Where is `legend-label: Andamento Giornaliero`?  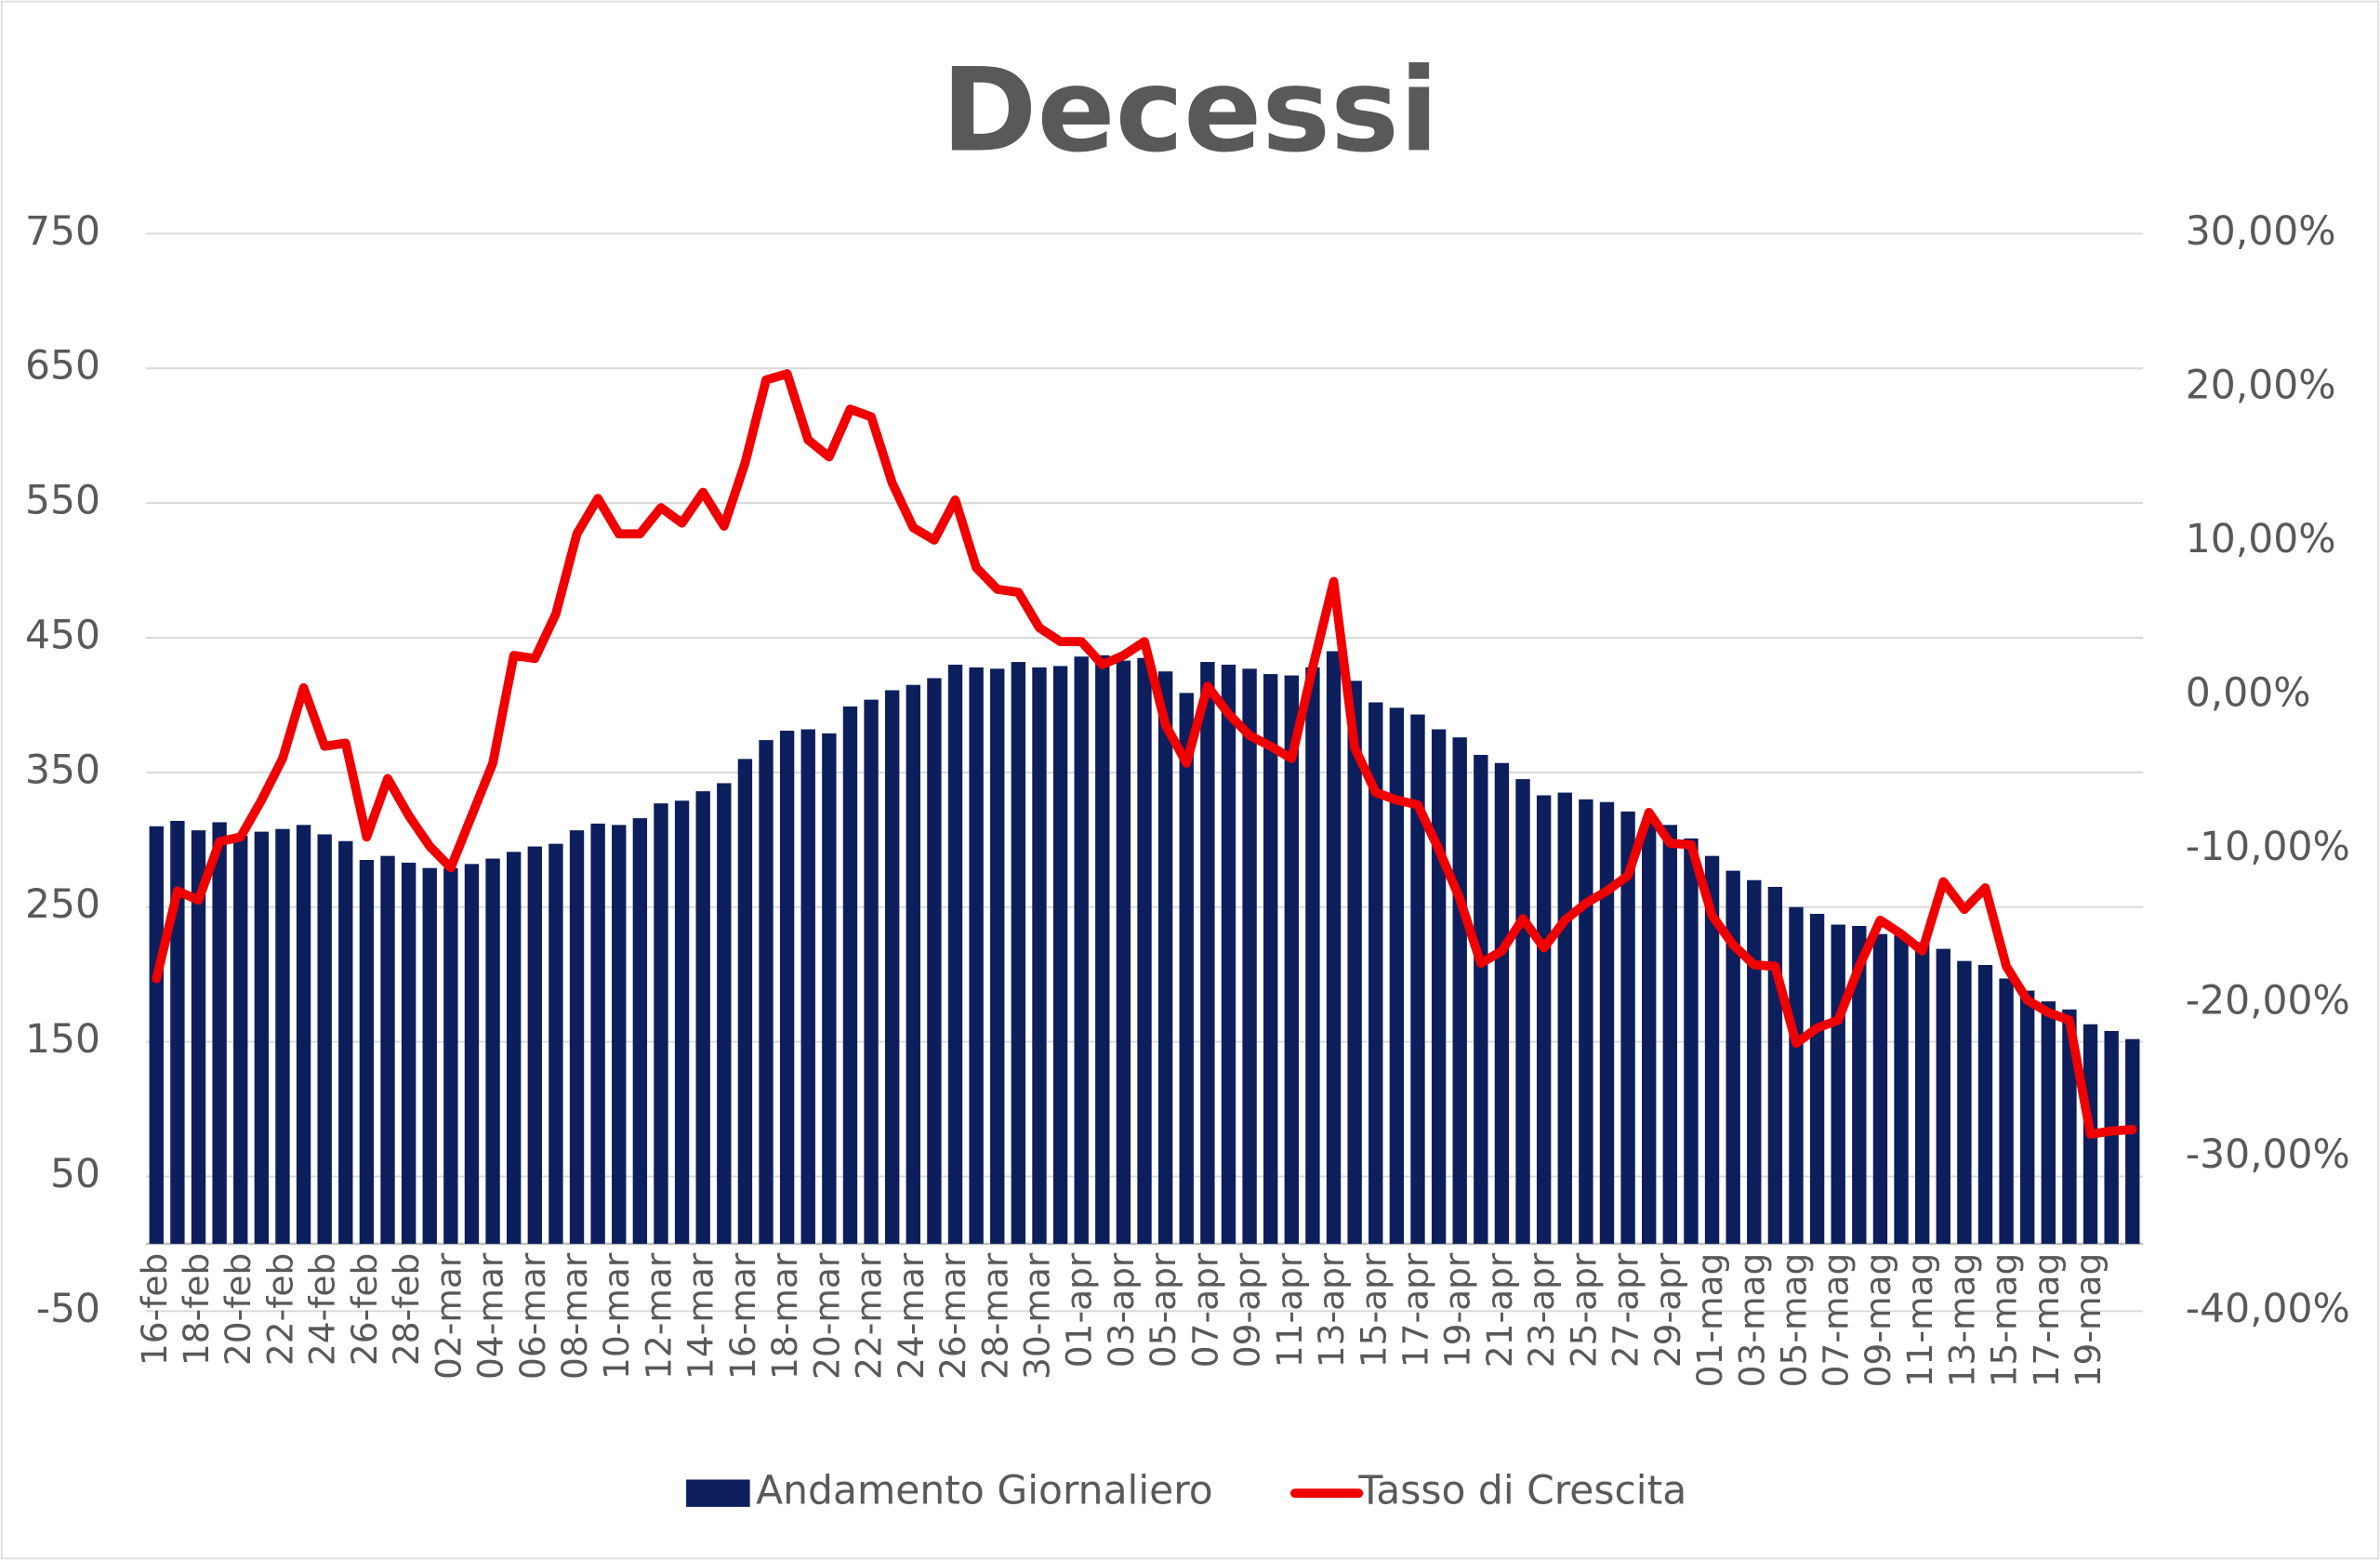
legend-label: Andamento Giornaliero is located at coordinates (984, 1491).